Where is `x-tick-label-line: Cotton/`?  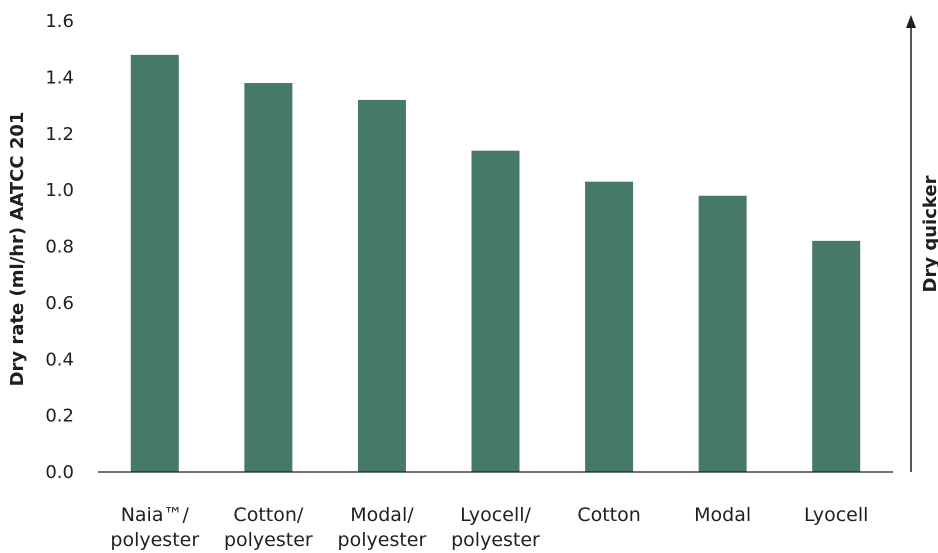
x-tick-label-line: Cotton/ is located at coordinates (268, 515).